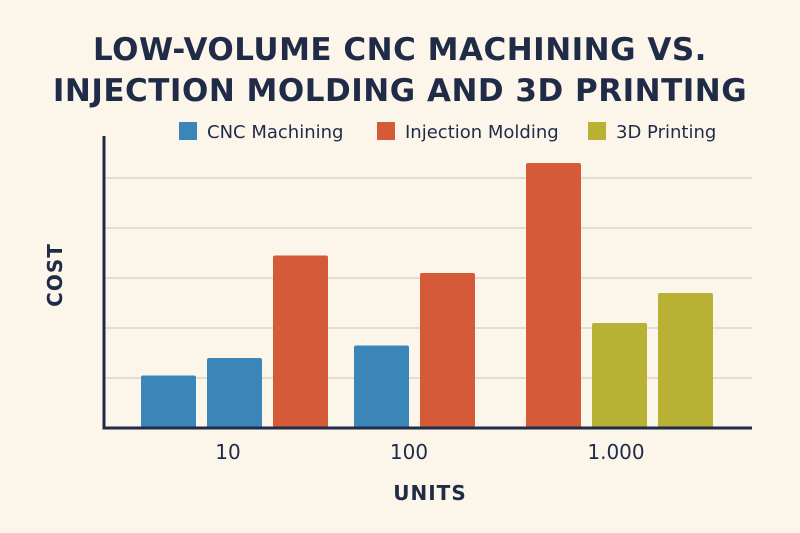 The width and height of the screenshot is (800, 533). Describe the element at coordinates (666, 132) in the screenshot. I see `legend-label-3d-printing: 3D Printing` at that location.